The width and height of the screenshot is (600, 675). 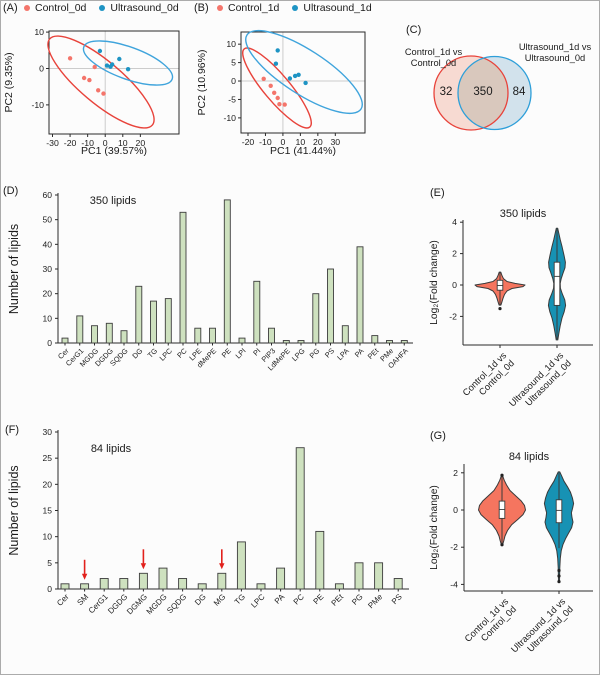 What do you see at coordinates (157, 604) in the screenshot?
I see `x-tick-label-MGDG: MGDG` at bounding box center [157, 604].